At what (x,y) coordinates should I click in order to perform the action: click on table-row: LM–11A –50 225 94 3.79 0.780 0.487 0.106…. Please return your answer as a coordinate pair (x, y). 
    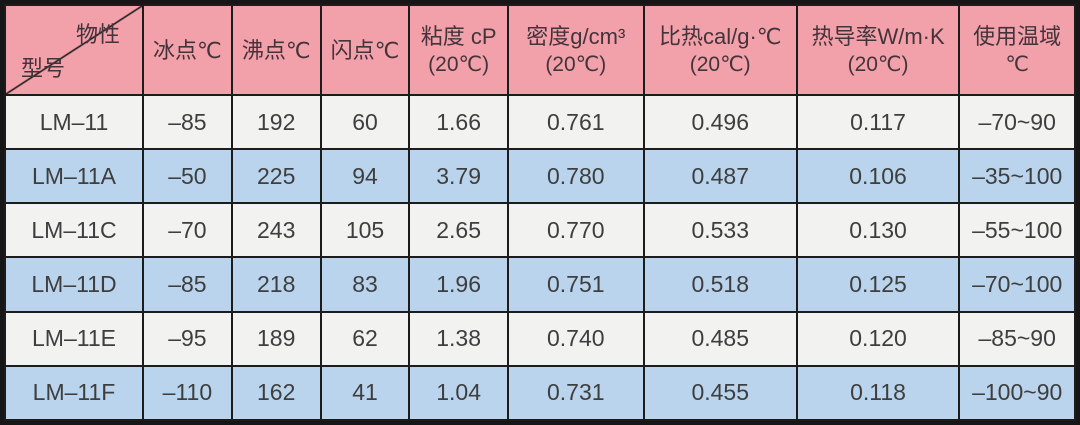
    Looking at the image, I should click on (539, 176).